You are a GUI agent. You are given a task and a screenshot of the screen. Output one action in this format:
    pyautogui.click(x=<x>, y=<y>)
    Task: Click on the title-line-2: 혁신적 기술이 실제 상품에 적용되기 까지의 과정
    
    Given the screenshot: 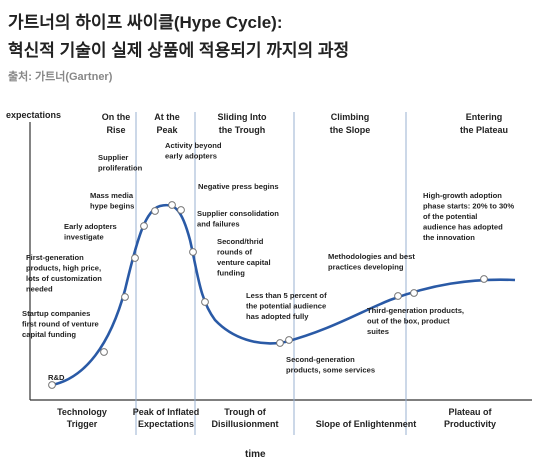 What is the action you would take?
    pyautogui.click(x=179, y=50)
    